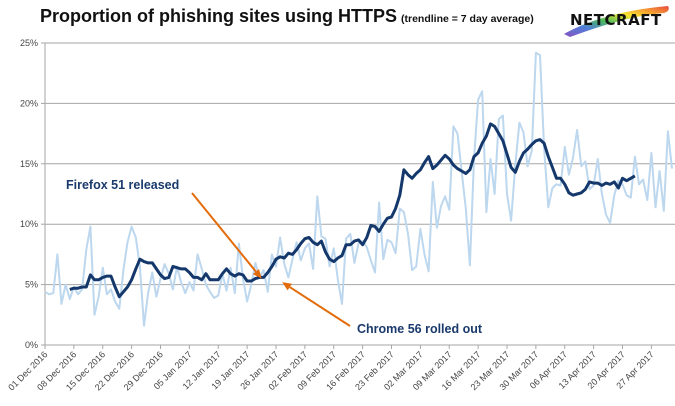  What do you see at coordinates (31, 345) in the screenshot?
I see `y-tick-label: 0%` at bounding box center [31, 345].